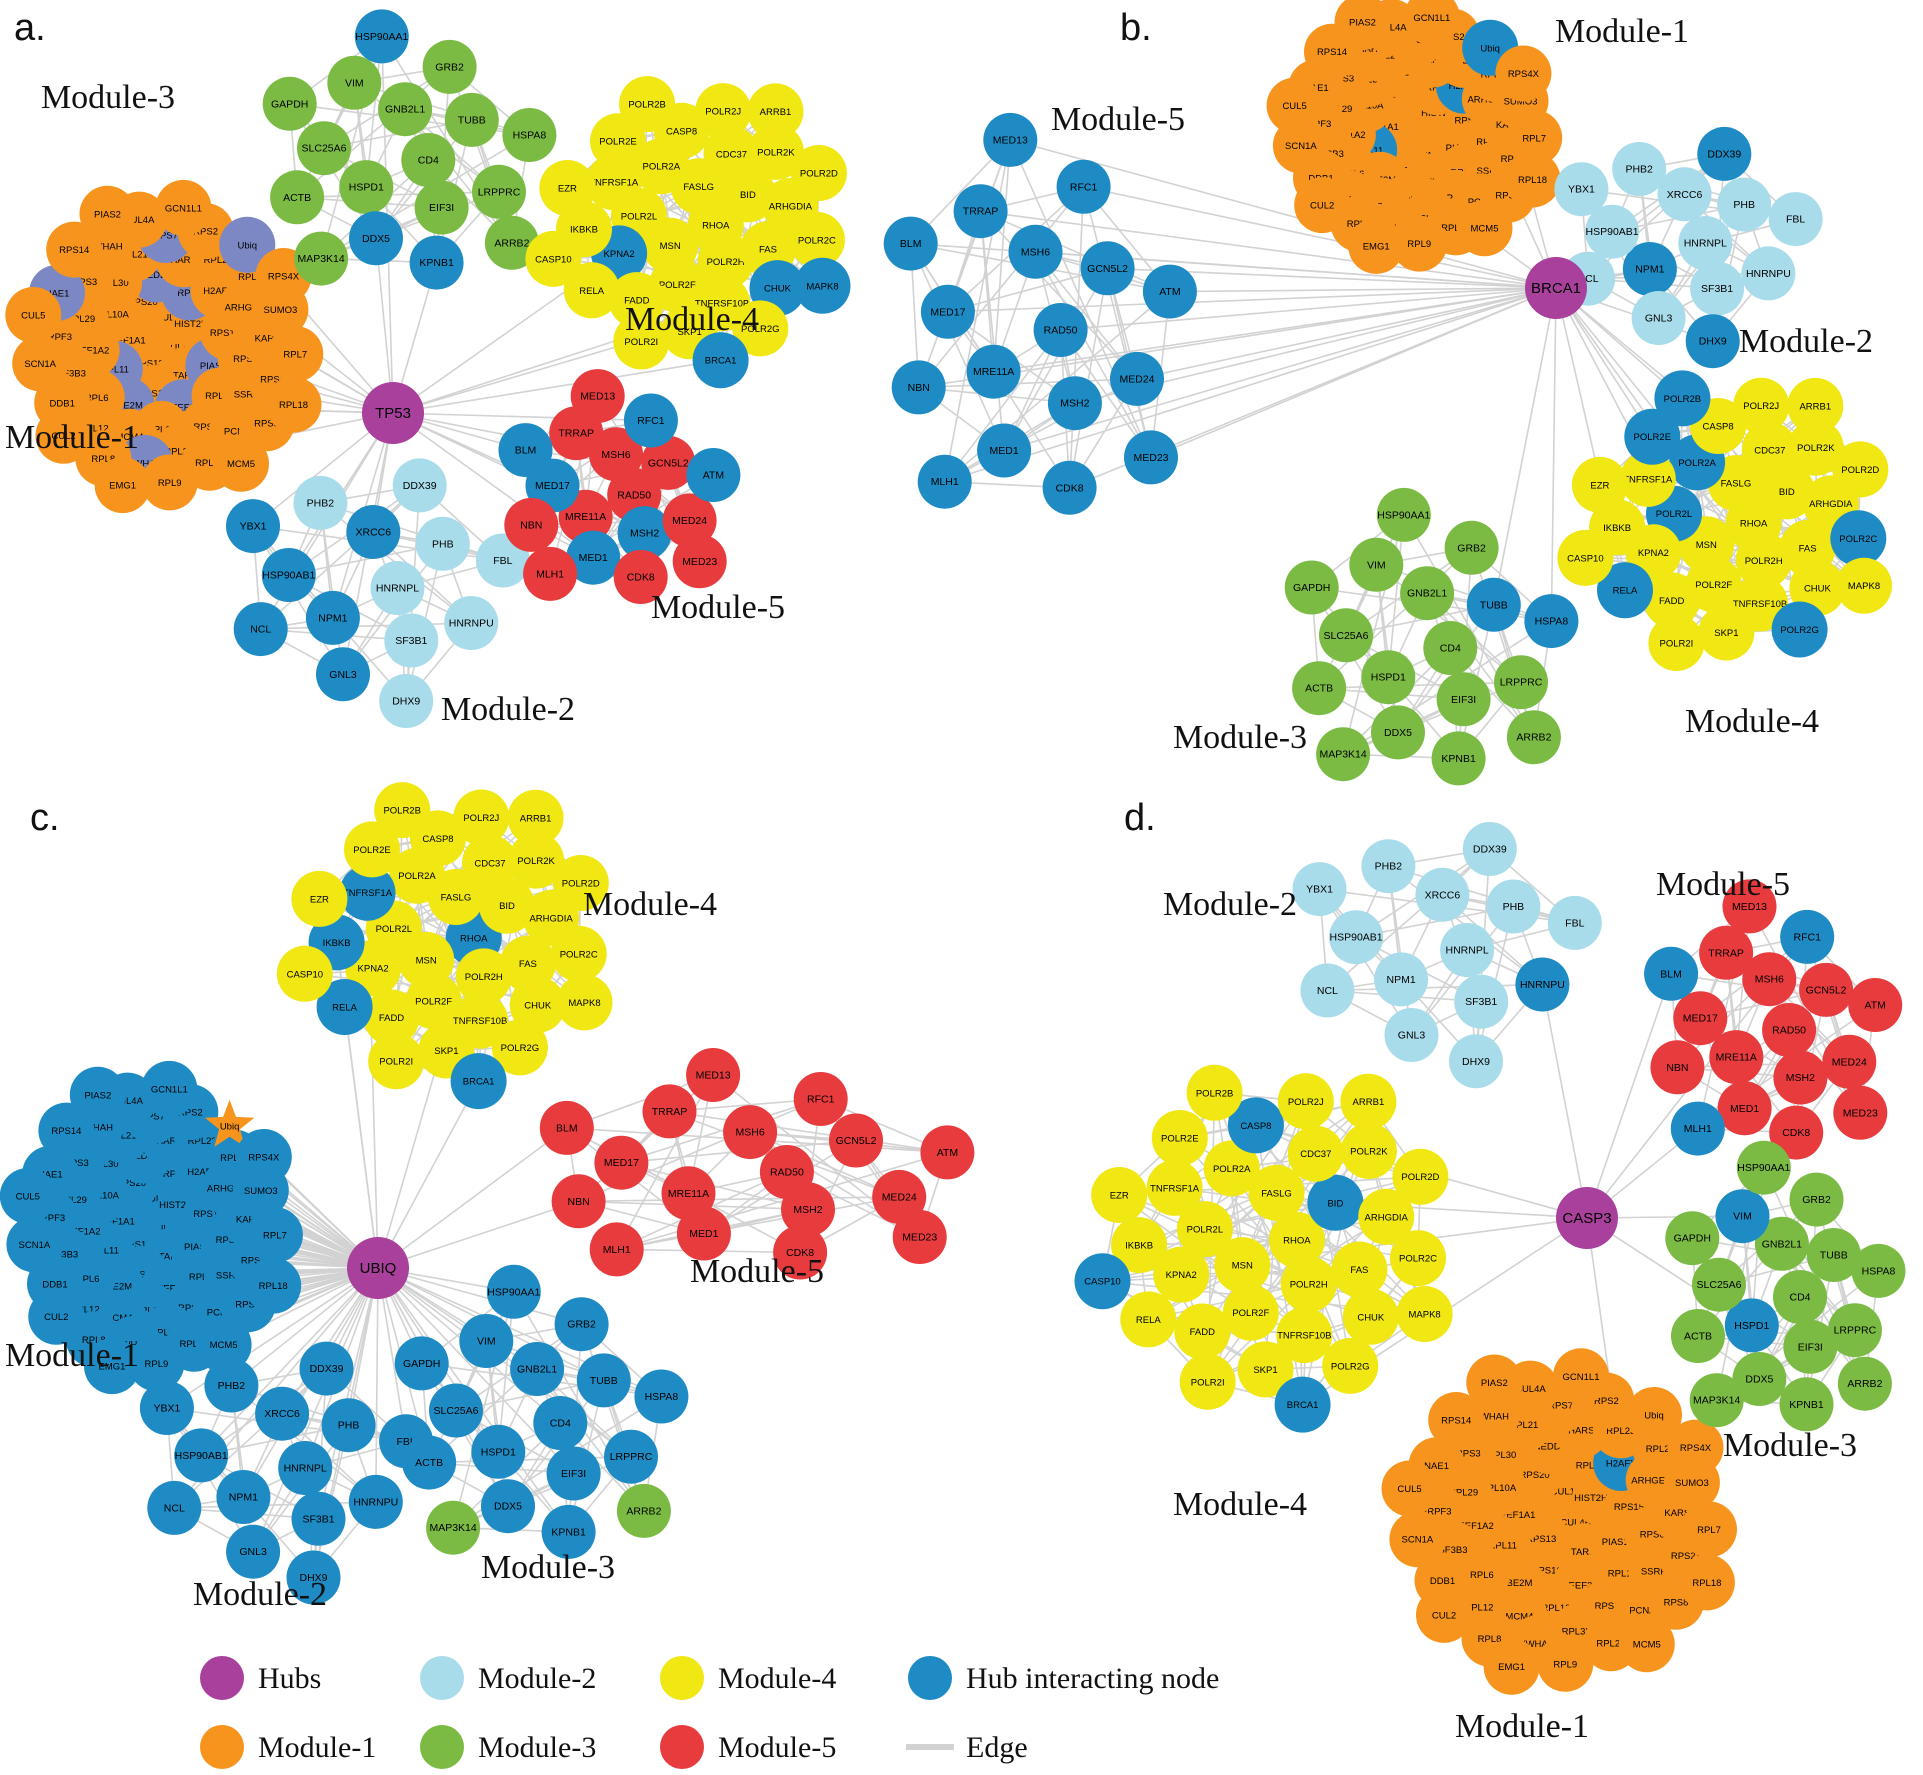 This screenshot has height=1775, width=1923. Describe the element at coordinates (822, 285) in the screenshot. I see `node-MAPK8` at that location.